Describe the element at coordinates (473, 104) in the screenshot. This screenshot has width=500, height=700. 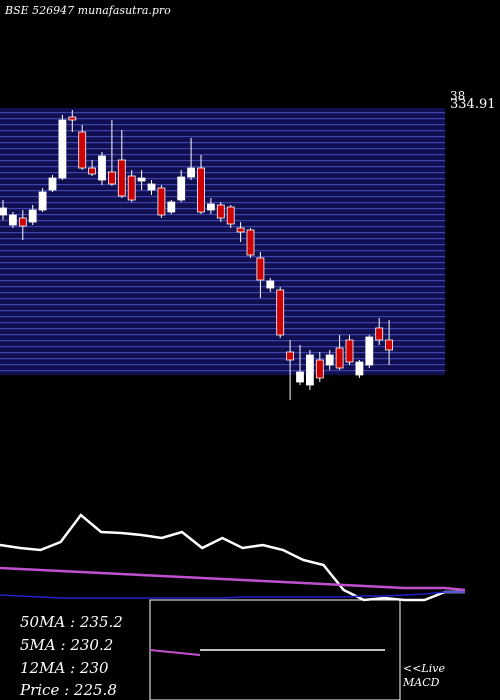
I see `axis-label: 334.91` at that location.